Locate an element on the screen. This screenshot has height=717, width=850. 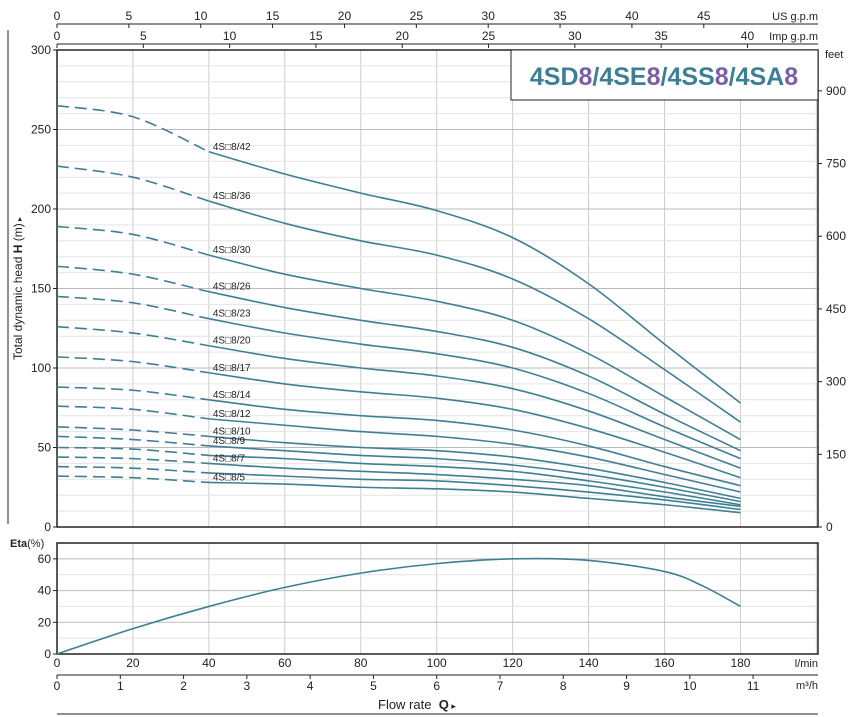
curve-label: 4S□8/10 is located at coordinates (232, 431).